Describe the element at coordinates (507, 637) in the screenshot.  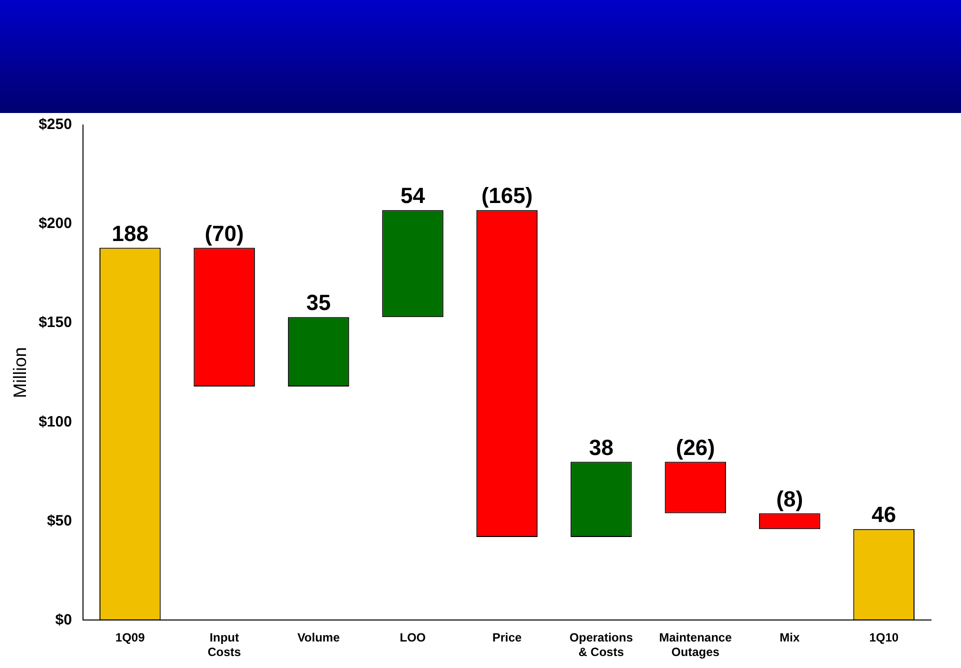
I see `x-tick-label: Price` at that location.